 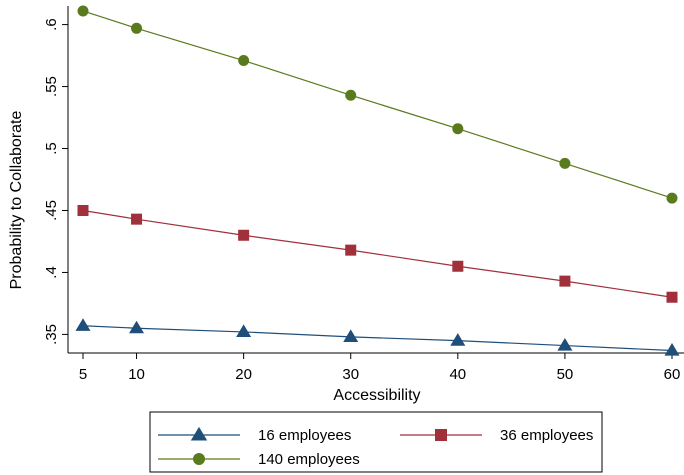 What do you see at coordinates (565, 374) in the screenshot?
I see `x-tick-label: 50` at bounding box center [565, 374].